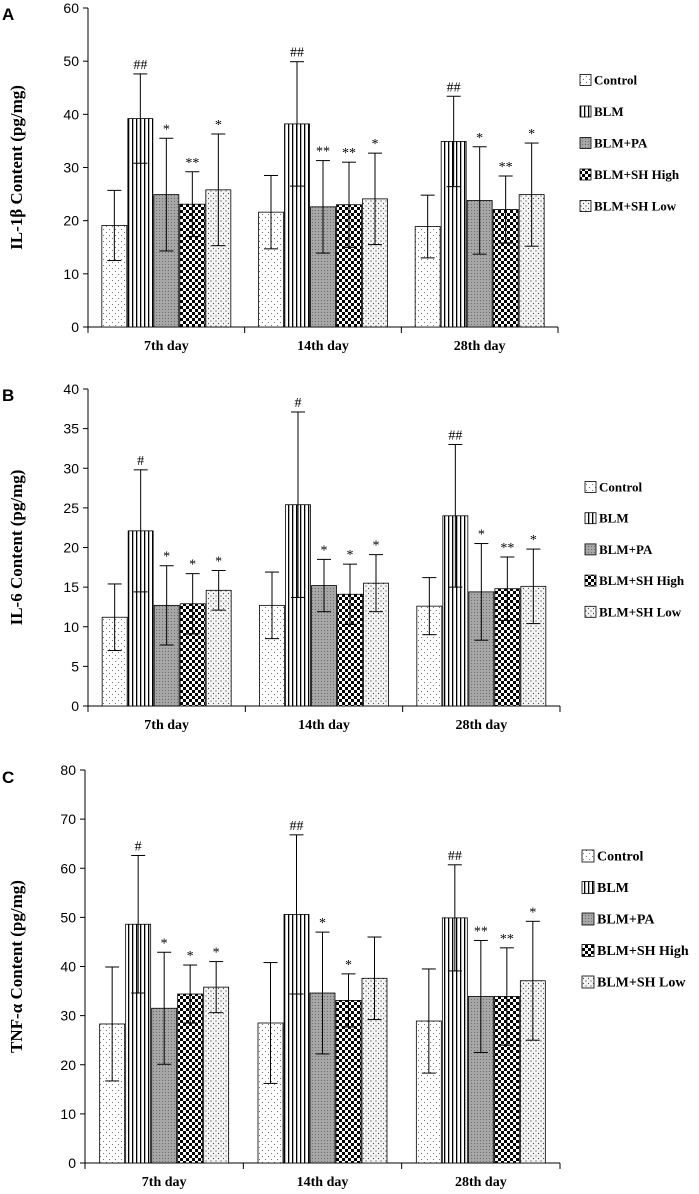 The width and height of the screenshot is (699, 1194). Describe the element at coordinates (71, 429) in the screenshot. I see `y-tick-label: 35` at that location.